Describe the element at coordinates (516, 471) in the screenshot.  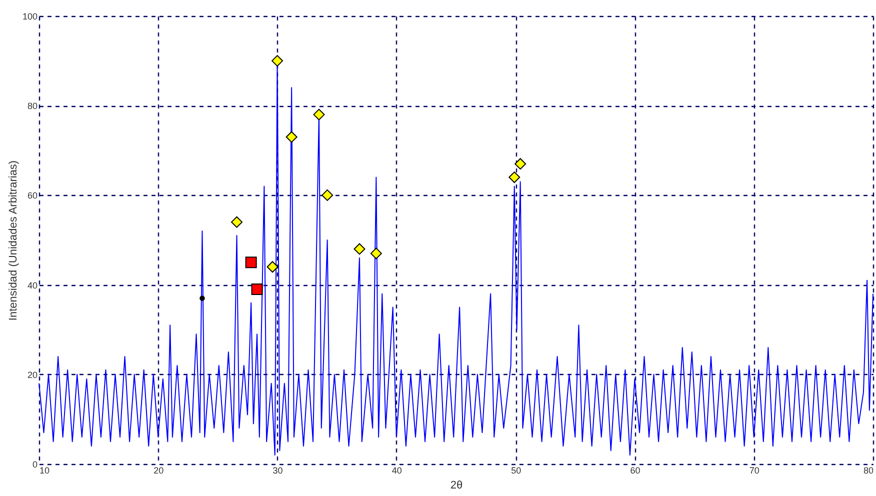
I see `x-tick-label: 50` at that location.